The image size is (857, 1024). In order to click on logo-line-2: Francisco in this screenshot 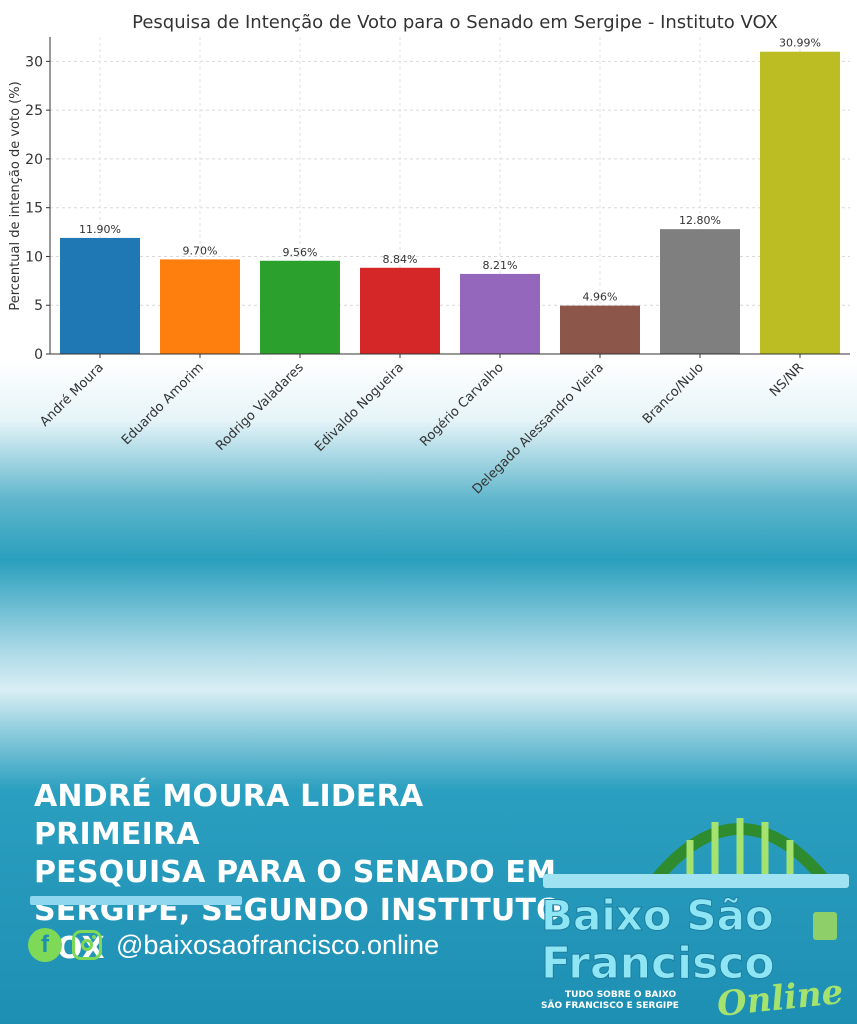, I will do `click(658, 963)`.